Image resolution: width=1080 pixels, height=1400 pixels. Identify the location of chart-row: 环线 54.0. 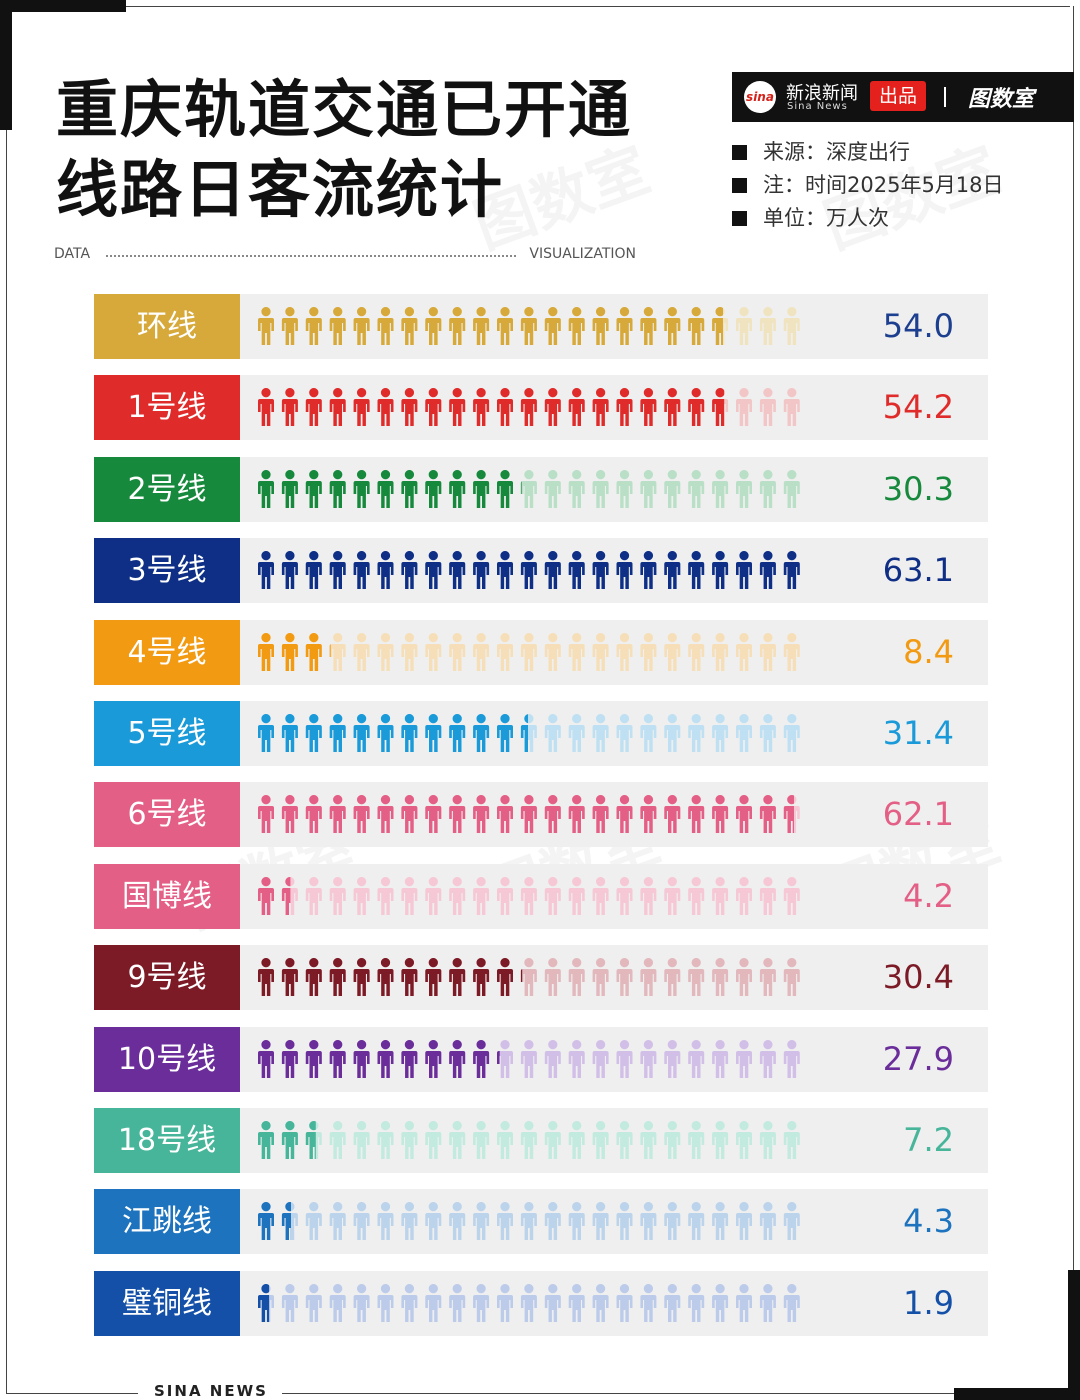
(541, 326).